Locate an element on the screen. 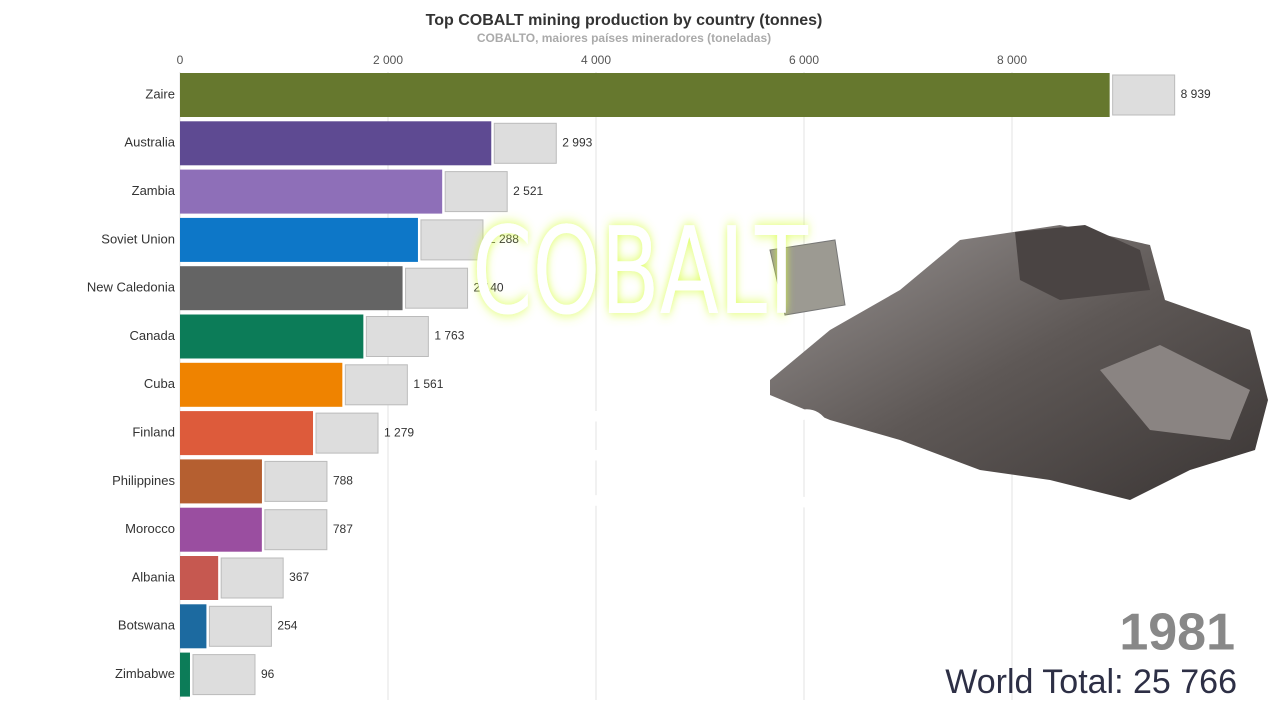  value-label: 254 is located at coordinates (287, 625).